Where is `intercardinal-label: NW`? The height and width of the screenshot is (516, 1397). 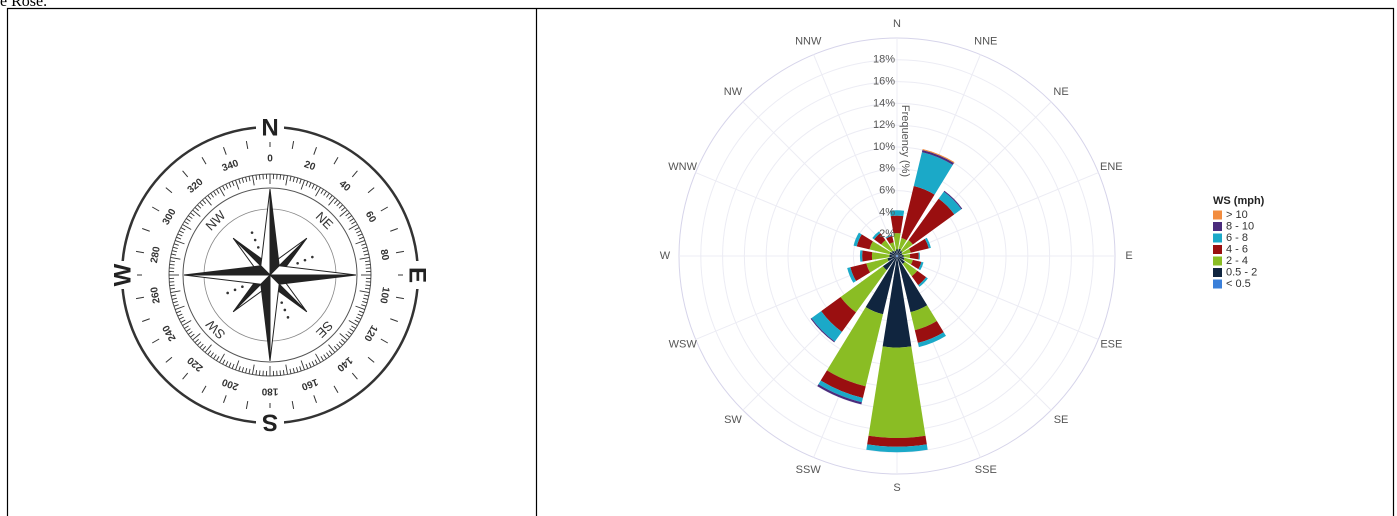
intercardinal-label: NW is located at coordinates (216, 220).